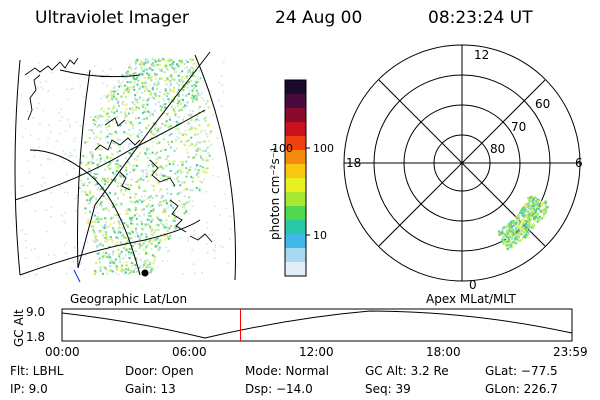 The height and width of the screenshot is (400, 600). I want to click on colorbar-tick-10: 10, so click(320, 235).